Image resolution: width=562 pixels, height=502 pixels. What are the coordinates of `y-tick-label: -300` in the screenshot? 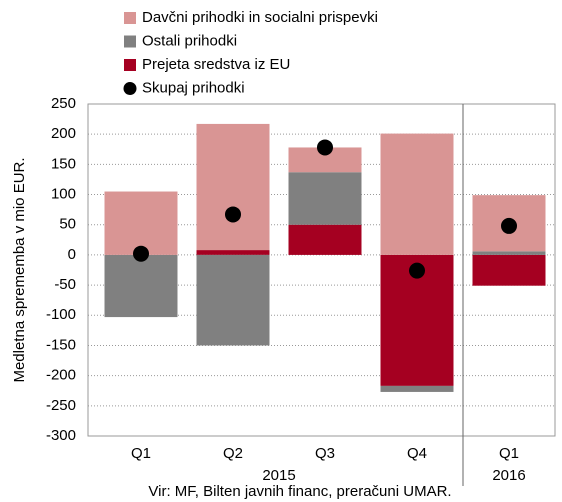 It's located at (61, 435).